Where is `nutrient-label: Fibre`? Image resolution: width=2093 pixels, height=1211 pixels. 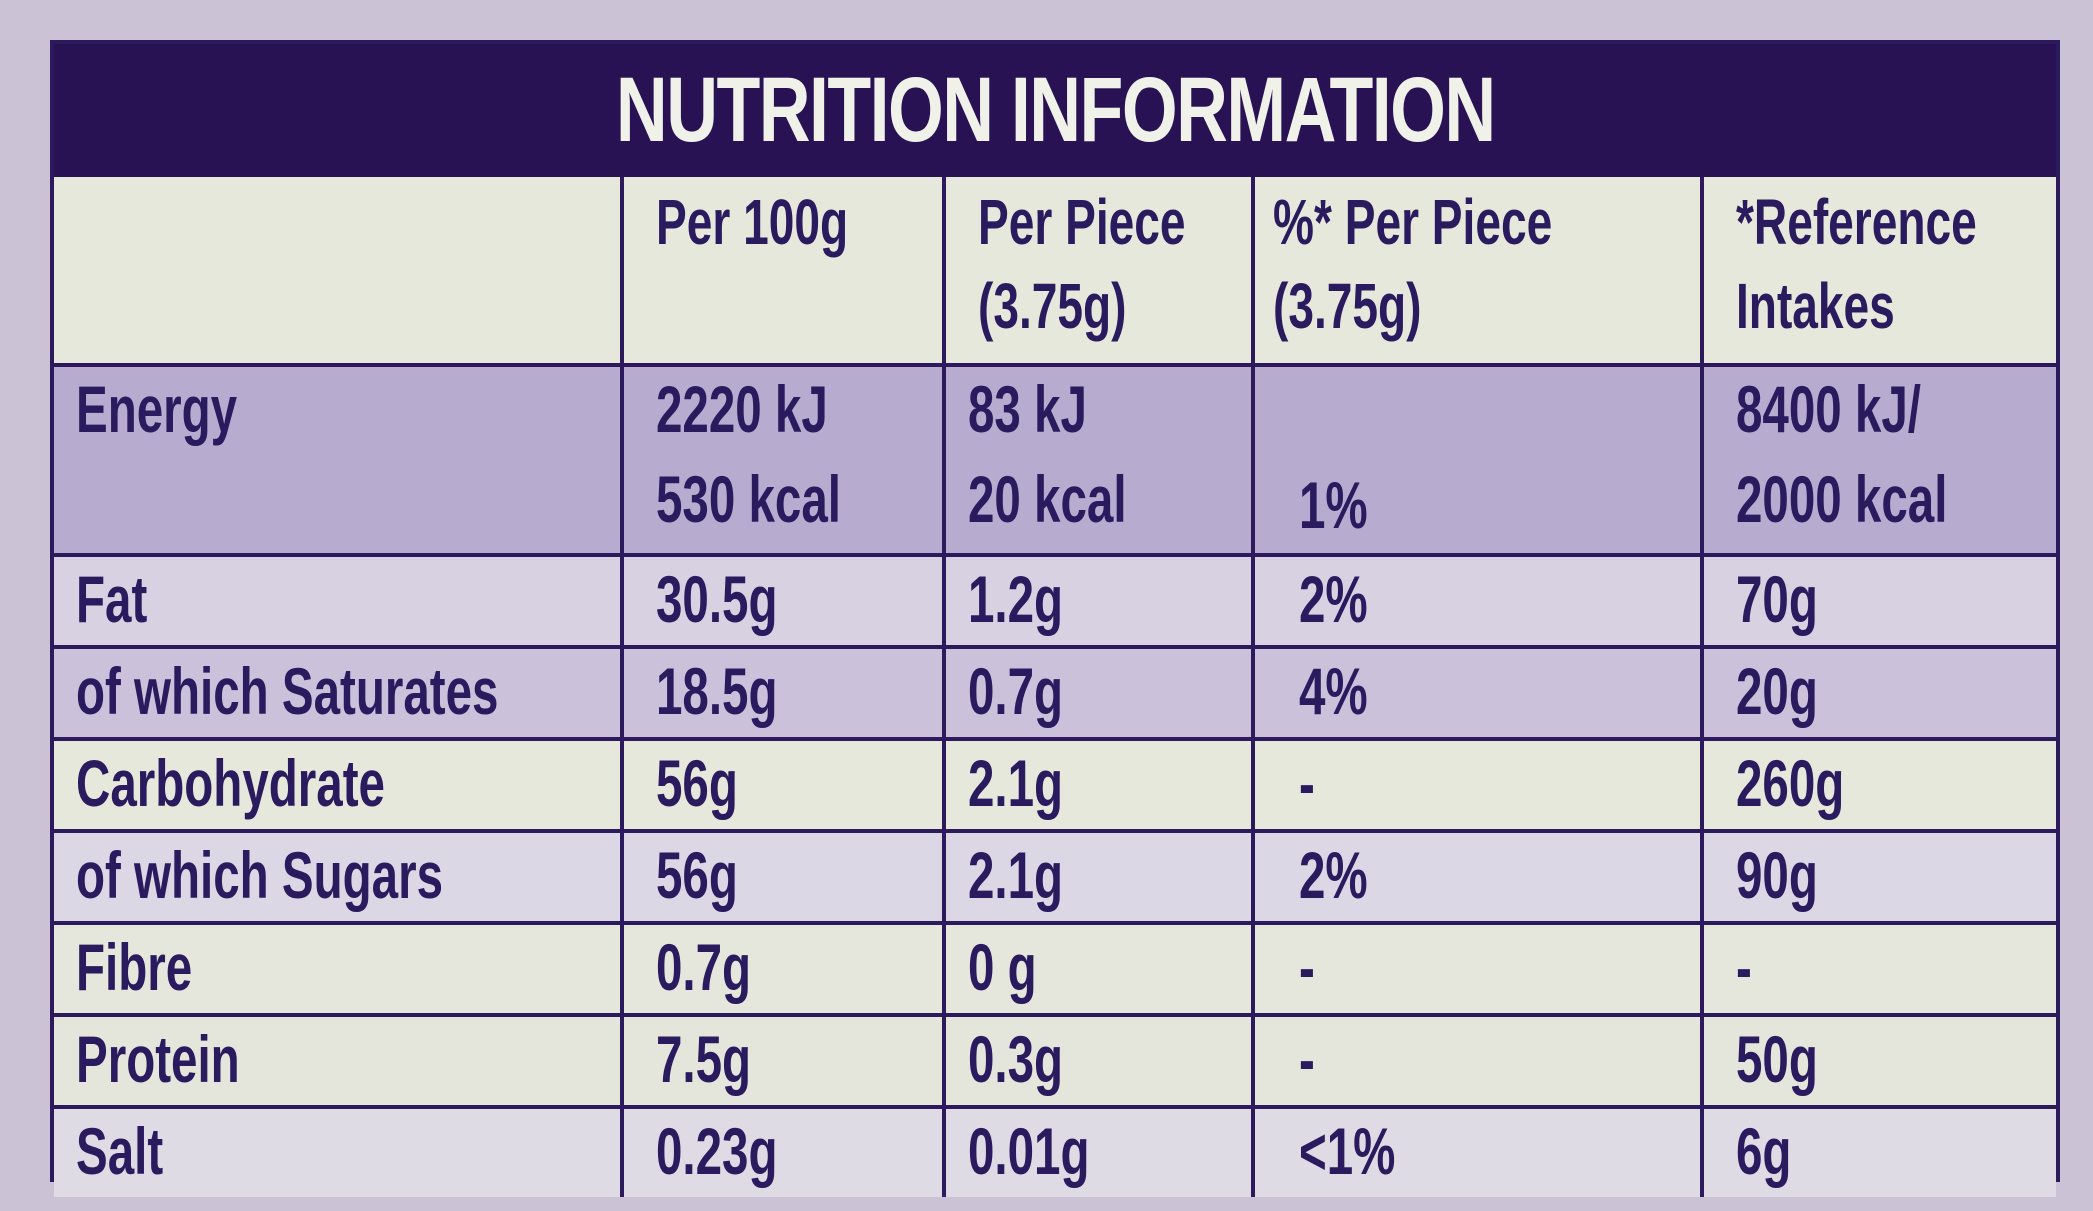
nutrient-label: Fibre is located at coordinates (339, 969).